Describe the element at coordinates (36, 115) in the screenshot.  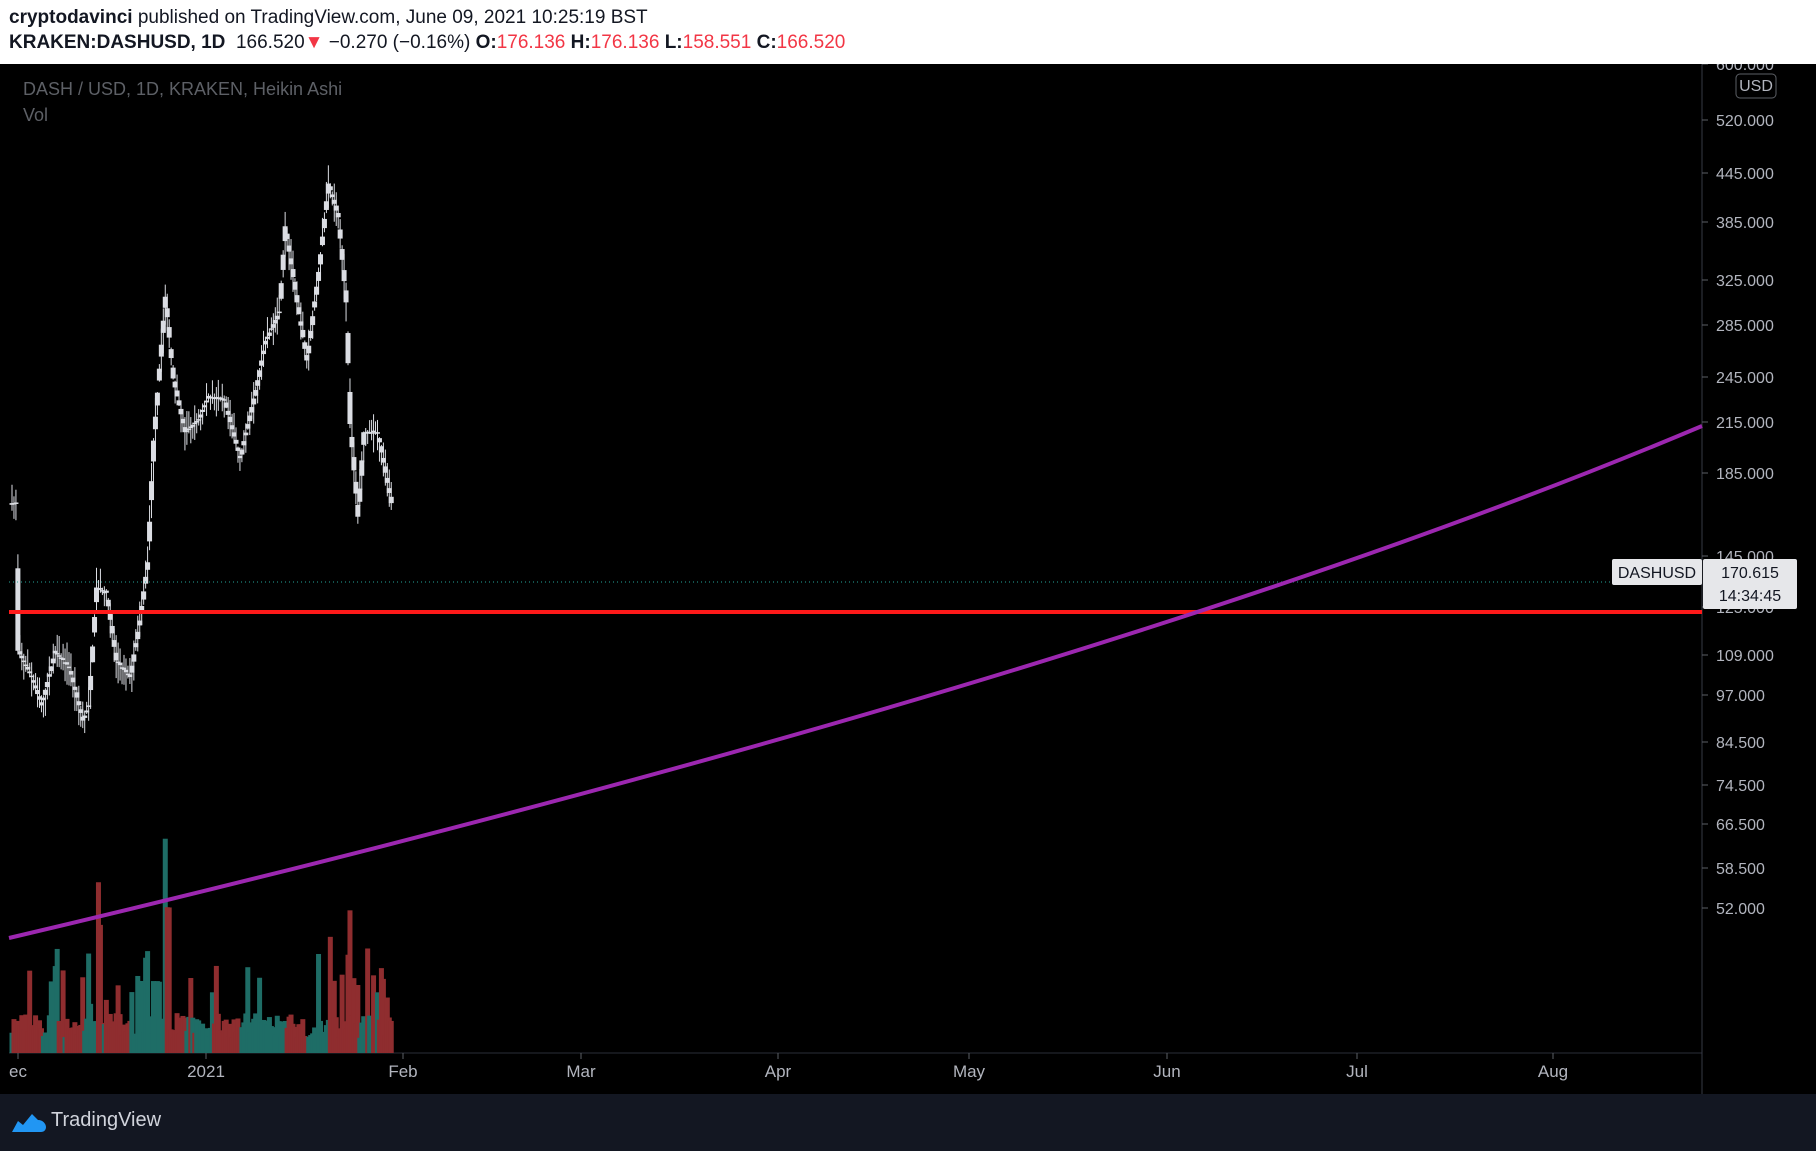
I see `volume-legend-title: Vol` at that location.